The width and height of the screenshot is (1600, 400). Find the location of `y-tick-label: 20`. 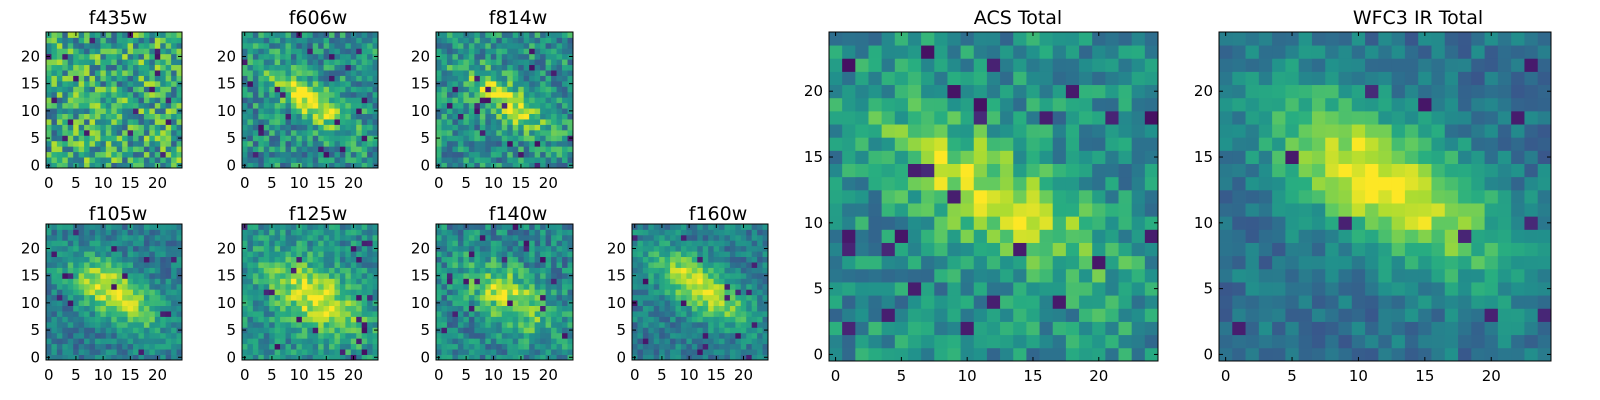

y-tick-label: 20 is located at coordinates (1203, 91).